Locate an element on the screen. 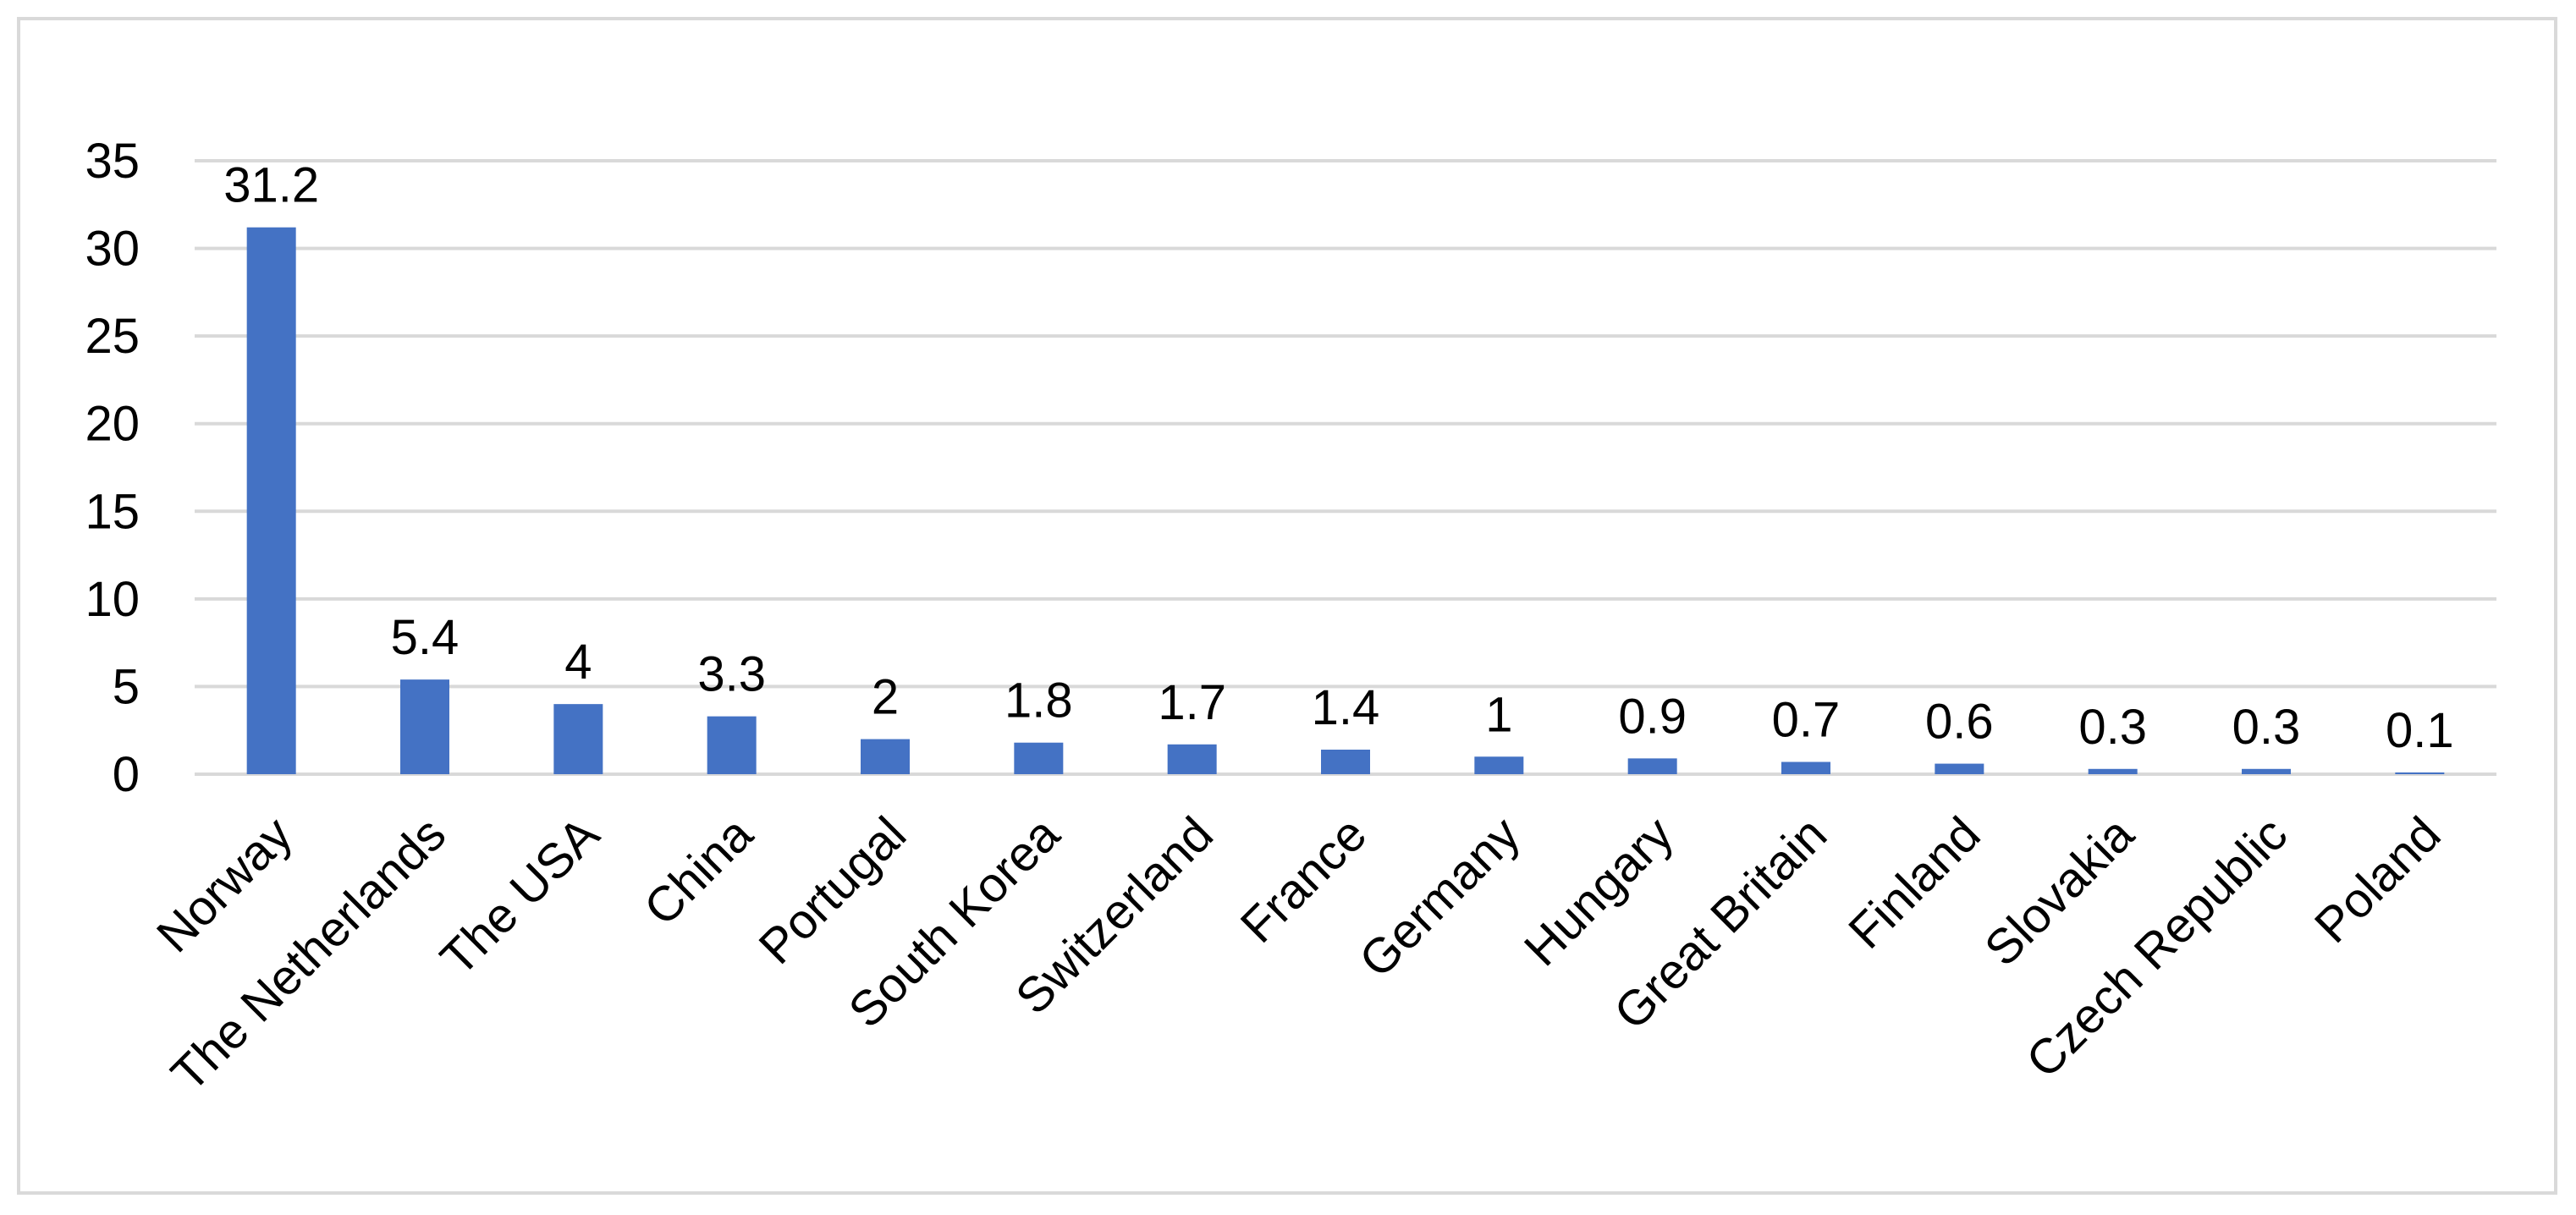 This screenshot has height=1215, width=2576. data-label: 1 is located at coordinates (1498, 714).